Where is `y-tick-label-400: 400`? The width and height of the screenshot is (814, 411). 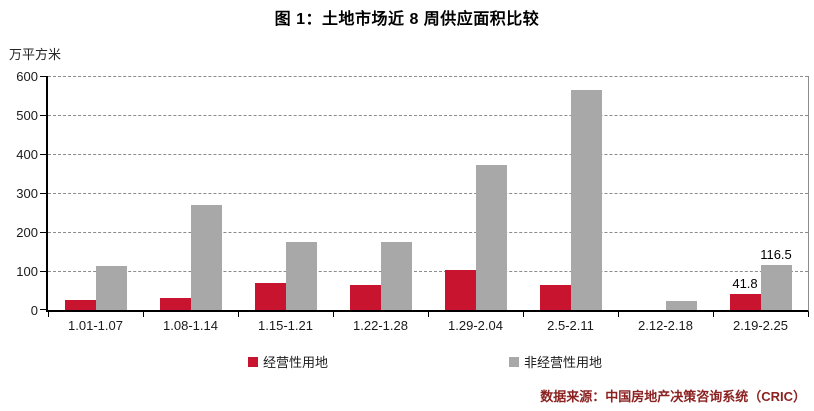 y-tick-label-400: 400 is located at coordinates (27, 154).